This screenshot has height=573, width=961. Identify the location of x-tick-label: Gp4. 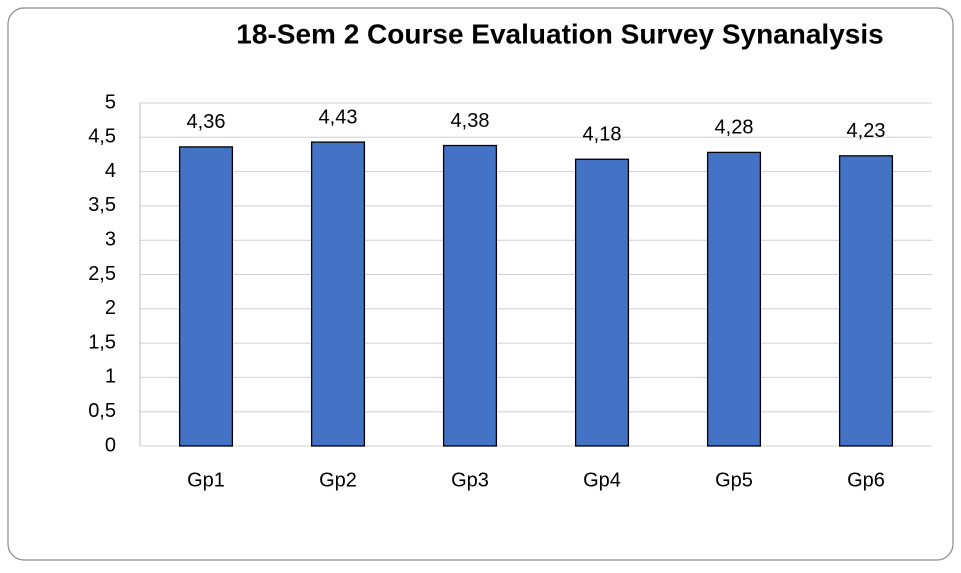
(602, 480).